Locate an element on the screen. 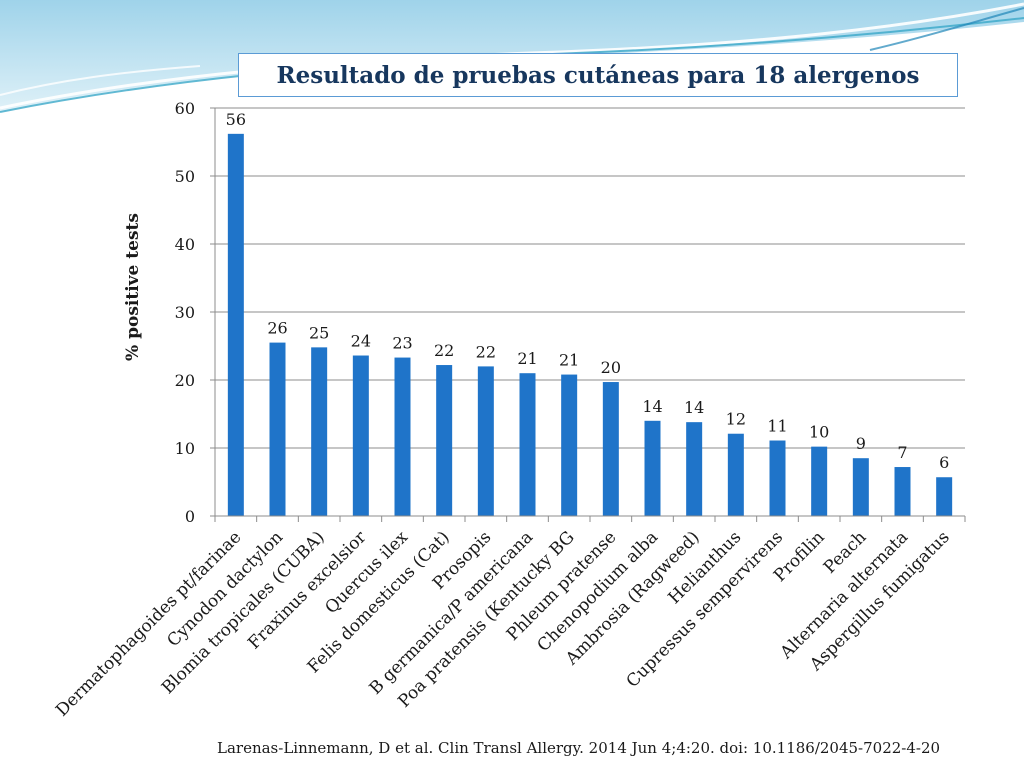  data-label: 11 is located at coordinates (777, 426).